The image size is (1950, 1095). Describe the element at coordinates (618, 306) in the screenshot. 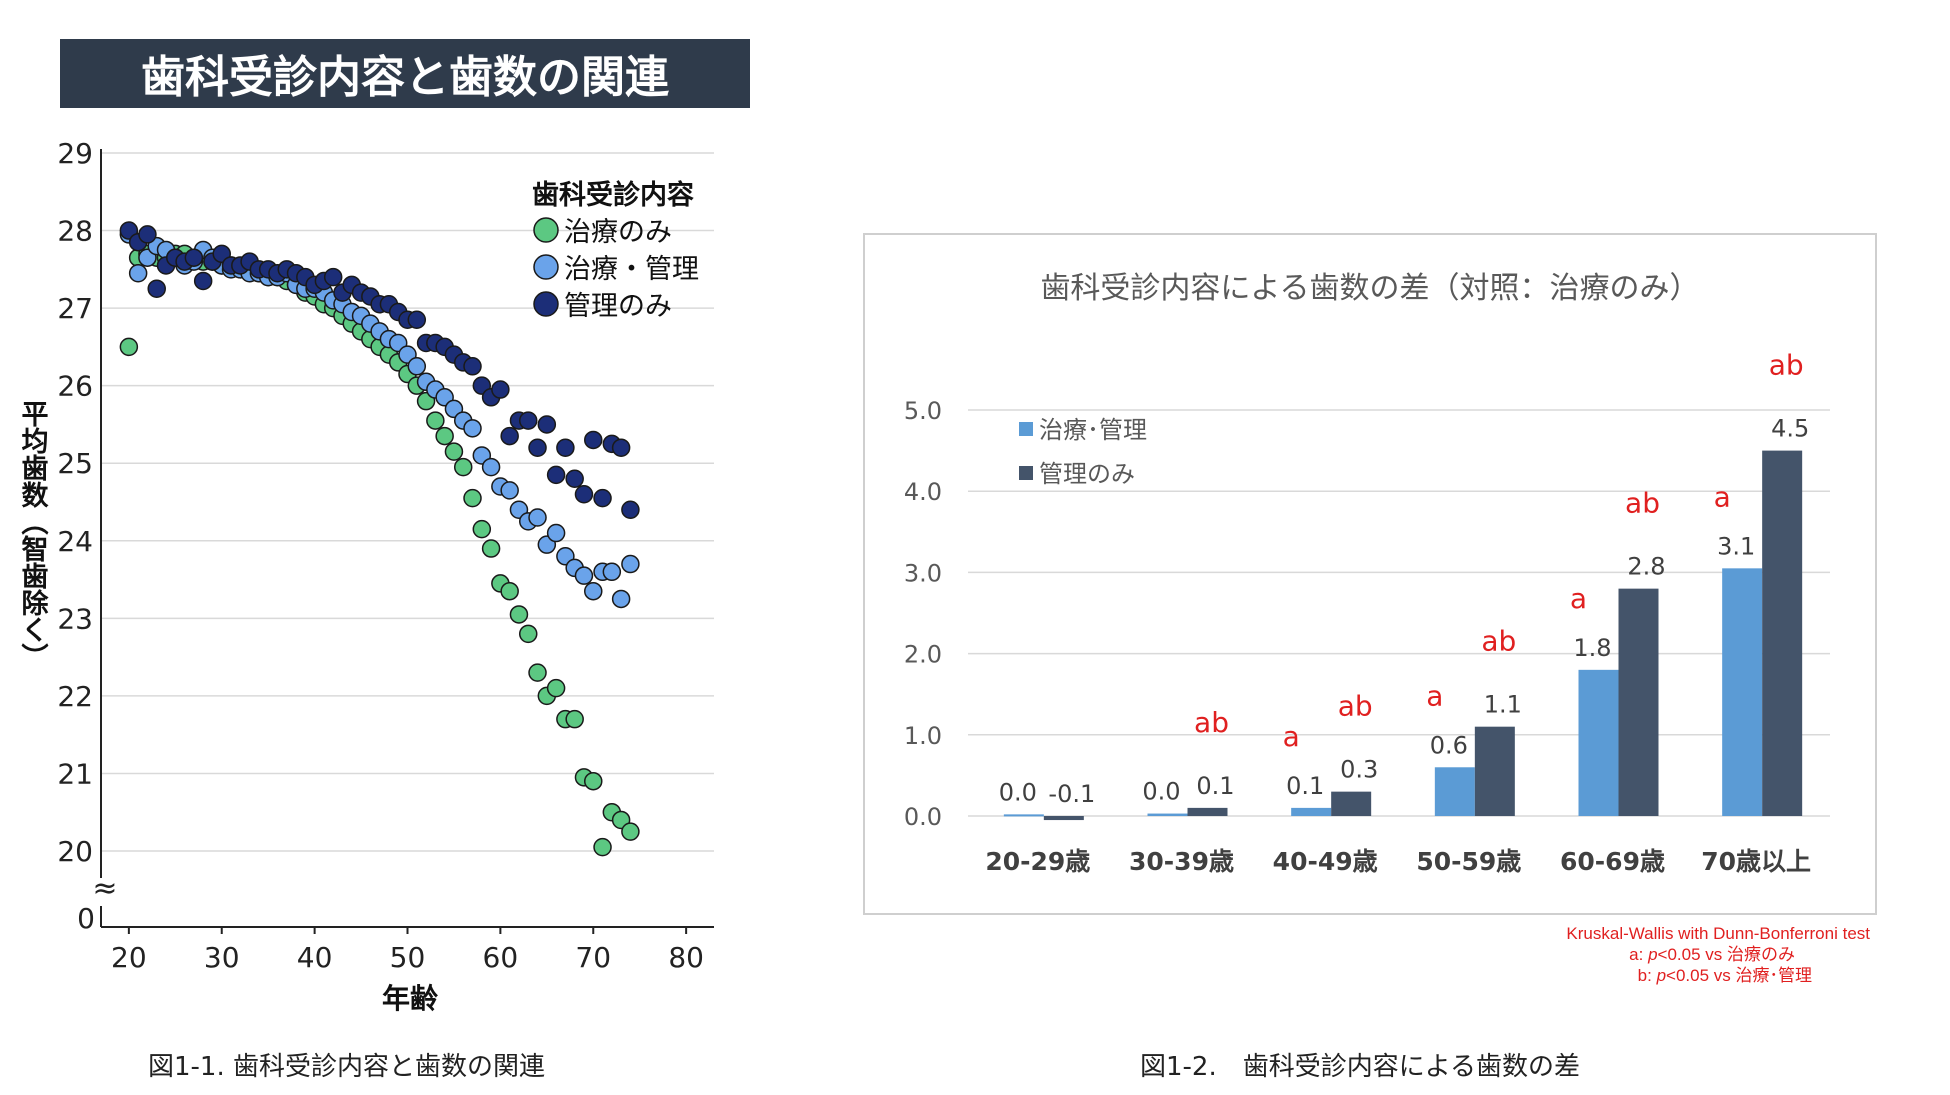

I see `legend-label: 管理のみ` at that location.